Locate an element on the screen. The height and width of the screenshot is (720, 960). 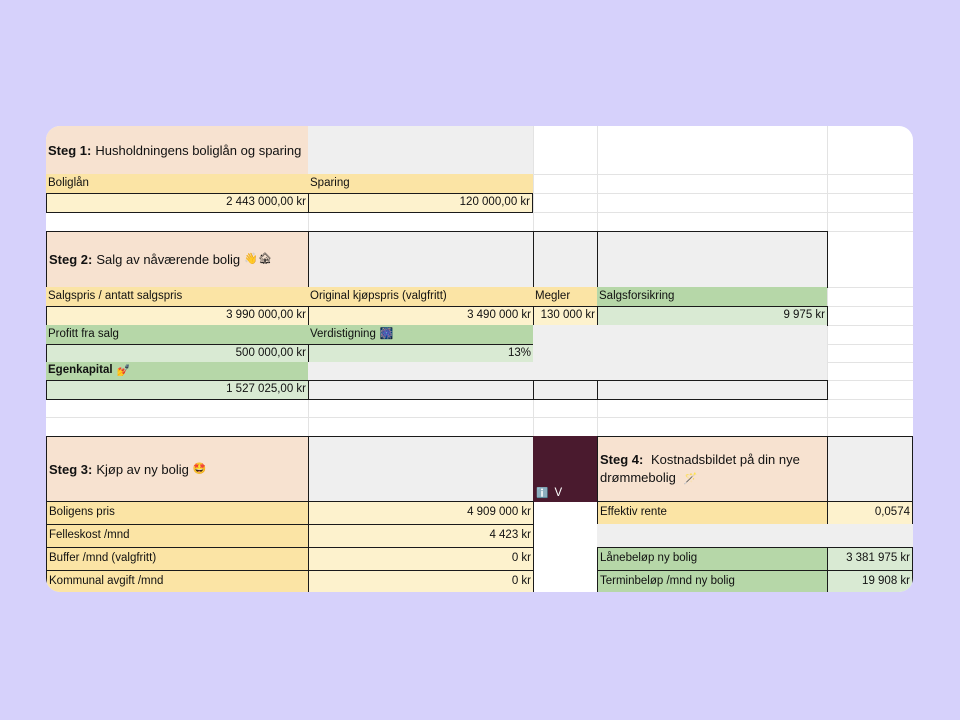
verdistigning-label-cell: Verdistigning 🎆 is located at coordinates (420, 334).